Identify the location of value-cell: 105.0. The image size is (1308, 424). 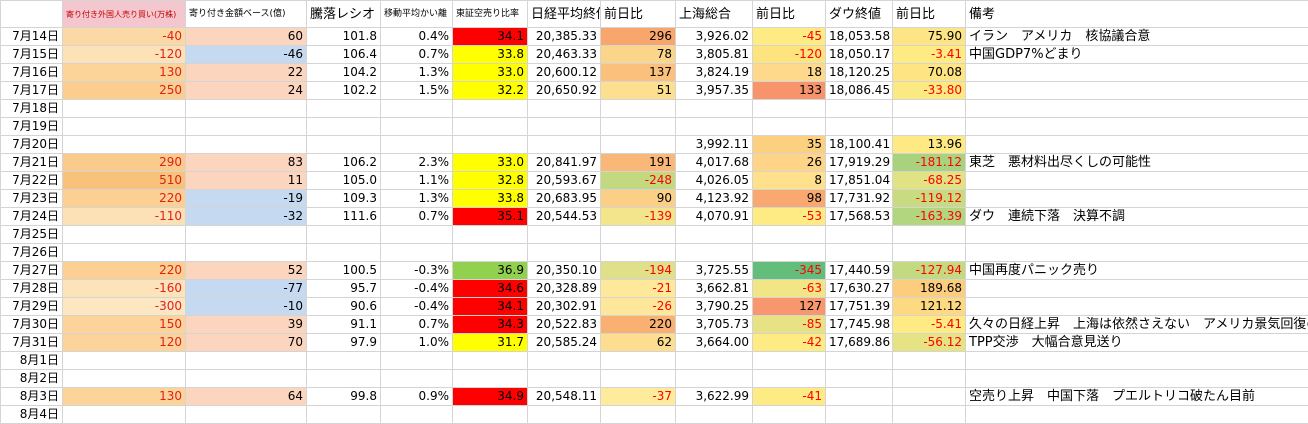
(344, 181).